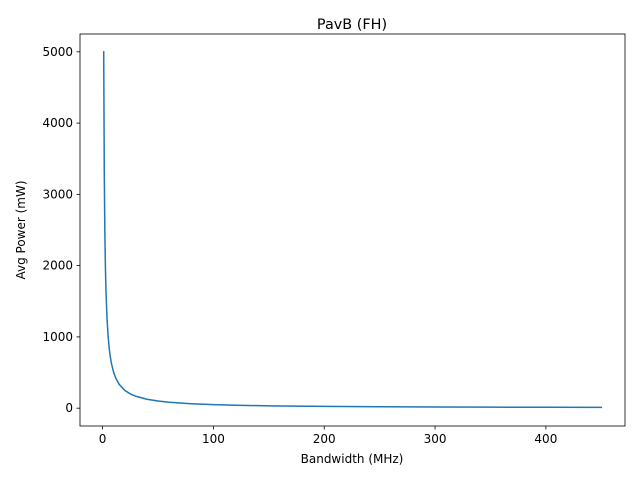 The height and width of the screenshot is (480, 640). What do you see at coordinates (324, 439) in the screenshot?
I see `x-tick-label: 200` at bounding box center [324, 439].